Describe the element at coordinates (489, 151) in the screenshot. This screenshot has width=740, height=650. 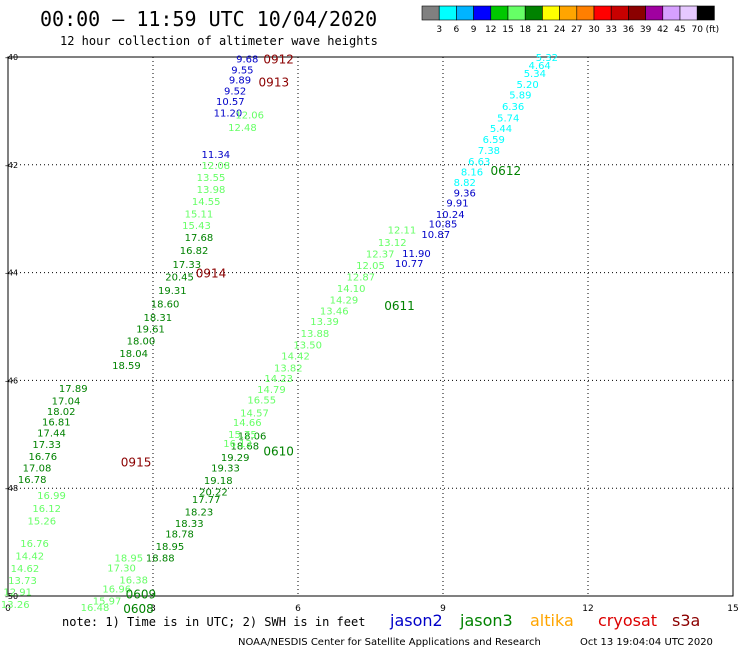
I see `swh-value-label: 7.38` at that location.